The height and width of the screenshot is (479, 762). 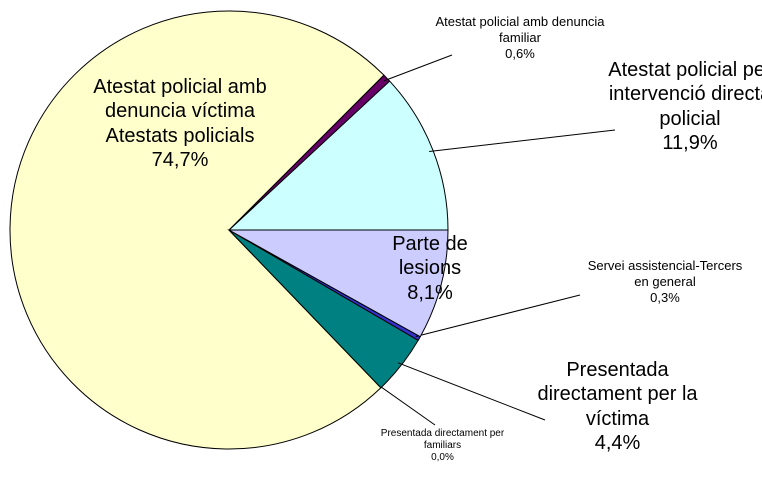 I want to click on slice-label: Presentada directament per familiars 0,0%, so click(x=442, y=446).